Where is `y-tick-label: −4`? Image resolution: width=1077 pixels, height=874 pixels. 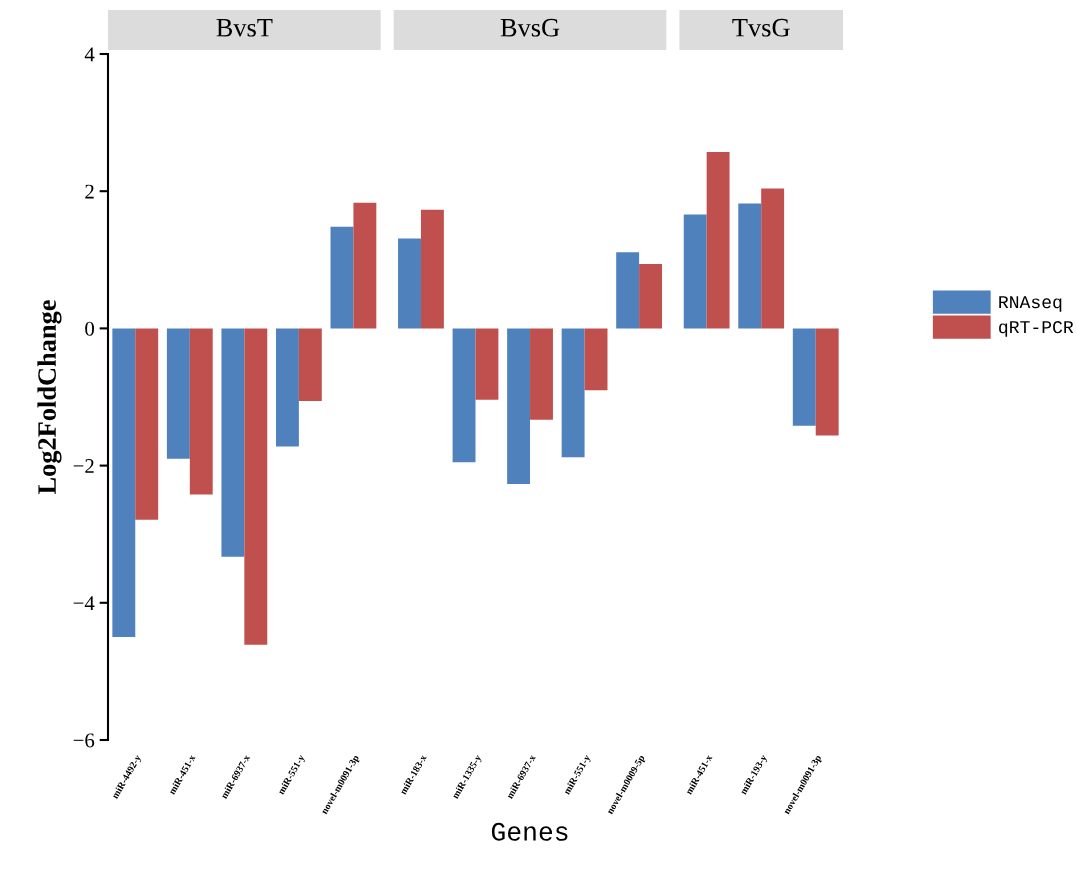 y-tick-label: −4 is located at coordinates (84, 603).